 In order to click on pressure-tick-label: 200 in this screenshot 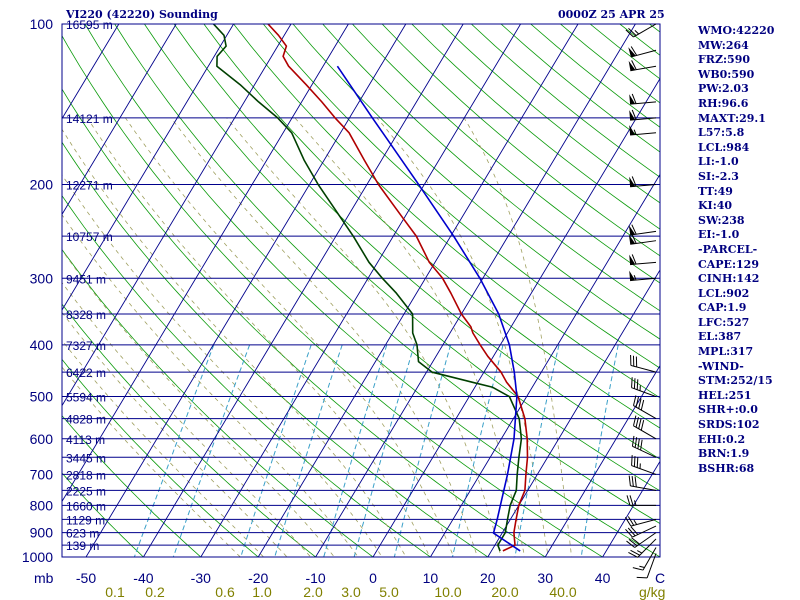, I will do `click(42, 184)`.